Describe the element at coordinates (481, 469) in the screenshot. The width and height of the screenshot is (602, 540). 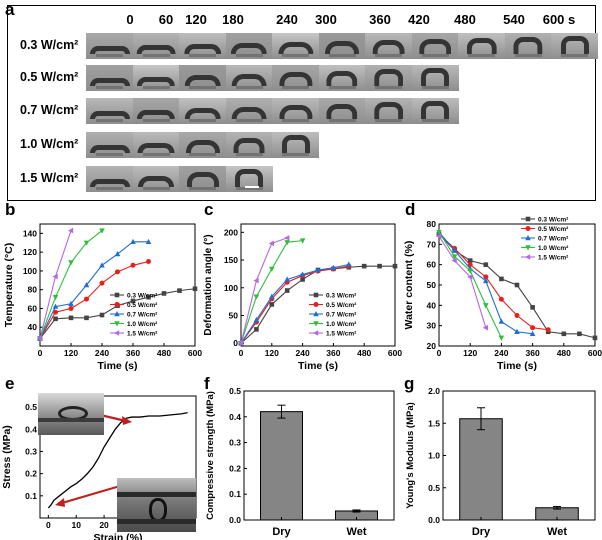
I see `bar` at that location.